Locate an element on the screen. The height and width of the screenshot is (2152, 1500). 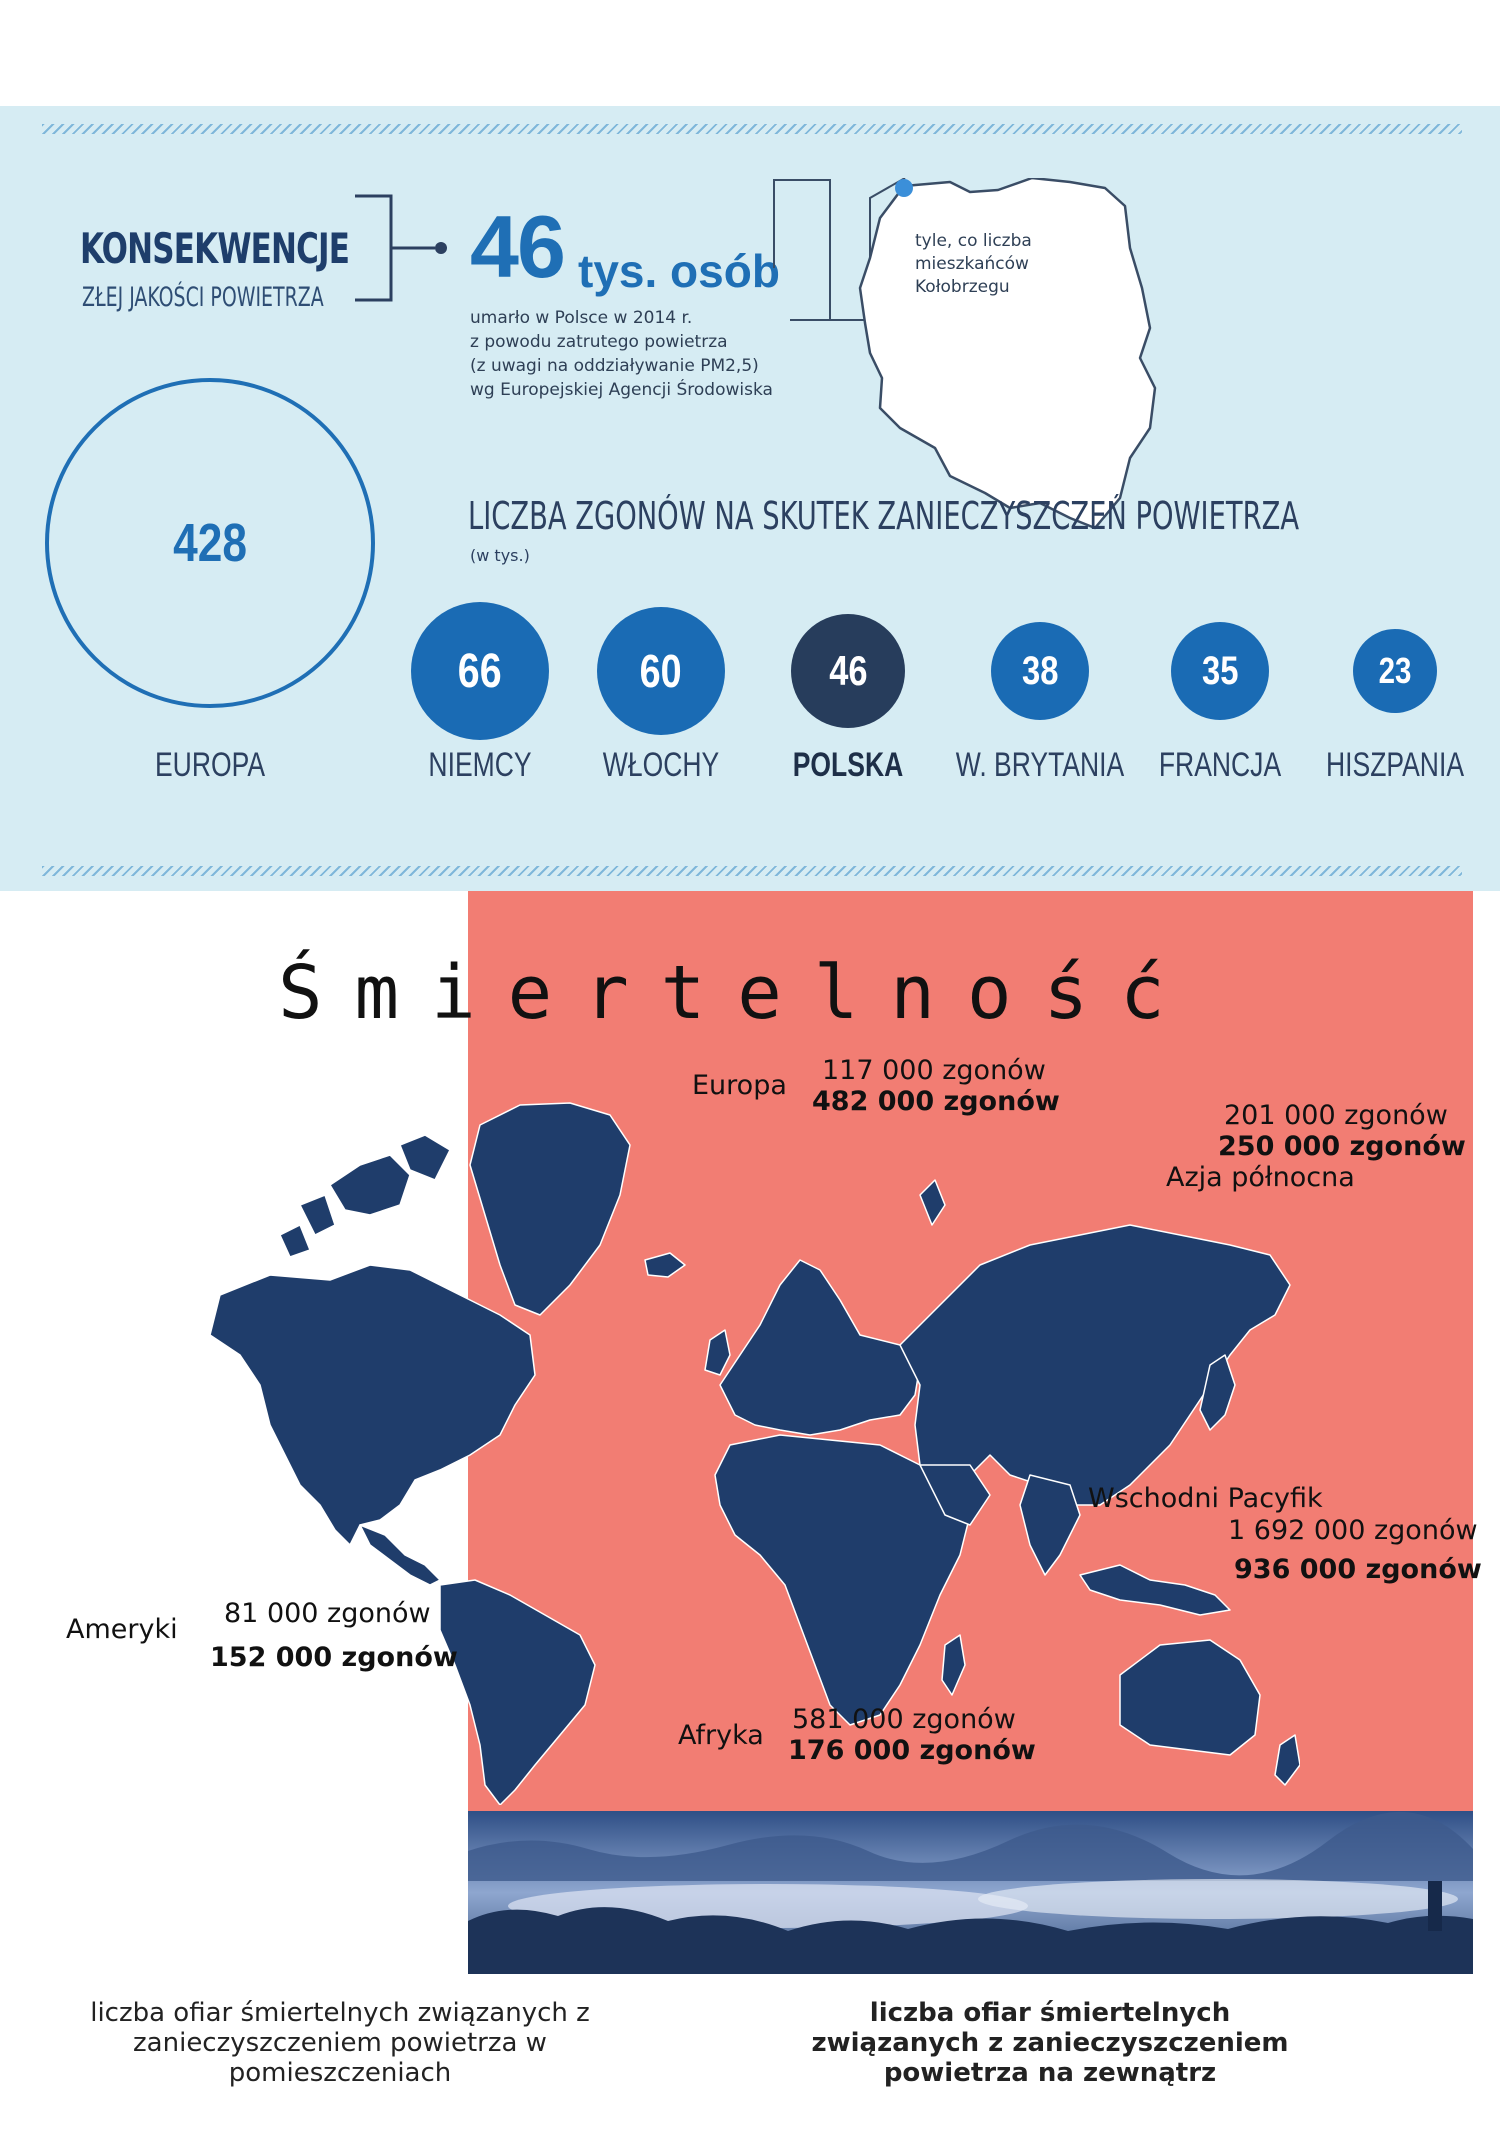
map-asia is located at coordinates (1095, 1365).